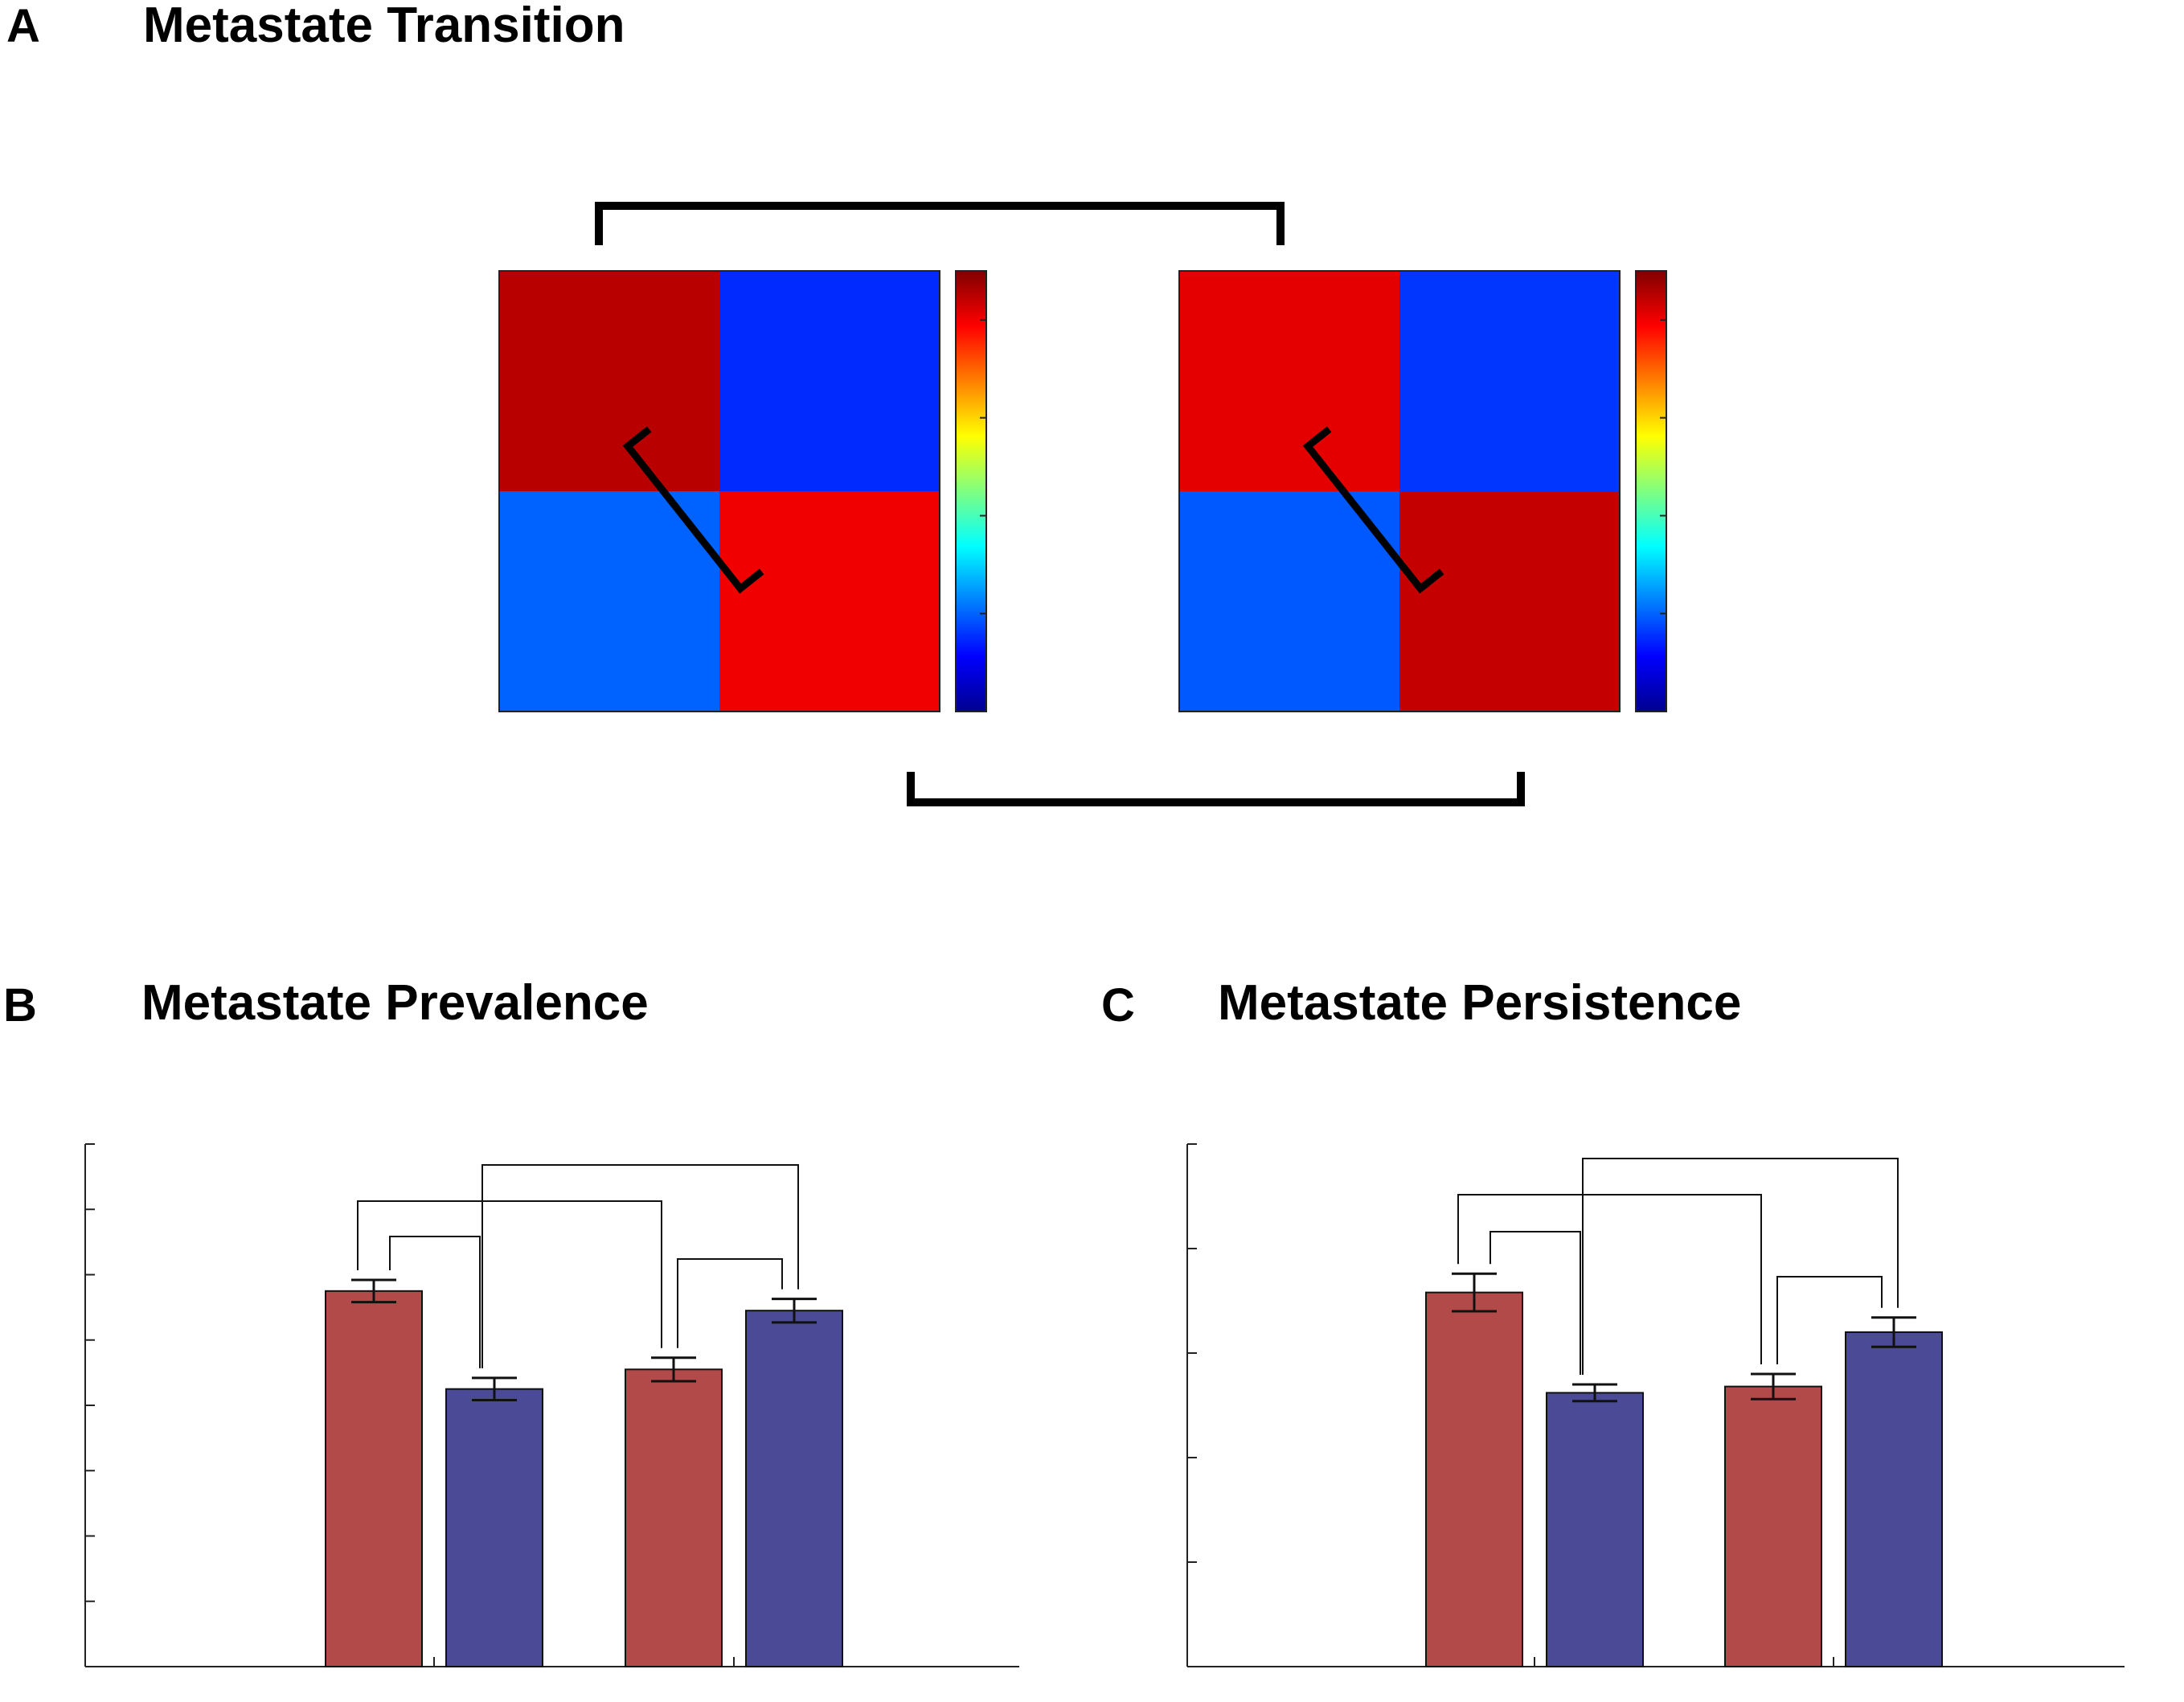 This screenshot has width=2184, height=1702. What do you see at coordinates (23, 26) in the screenshot?
I see `panel-a-letter: A` at bounding box center [23, 26].